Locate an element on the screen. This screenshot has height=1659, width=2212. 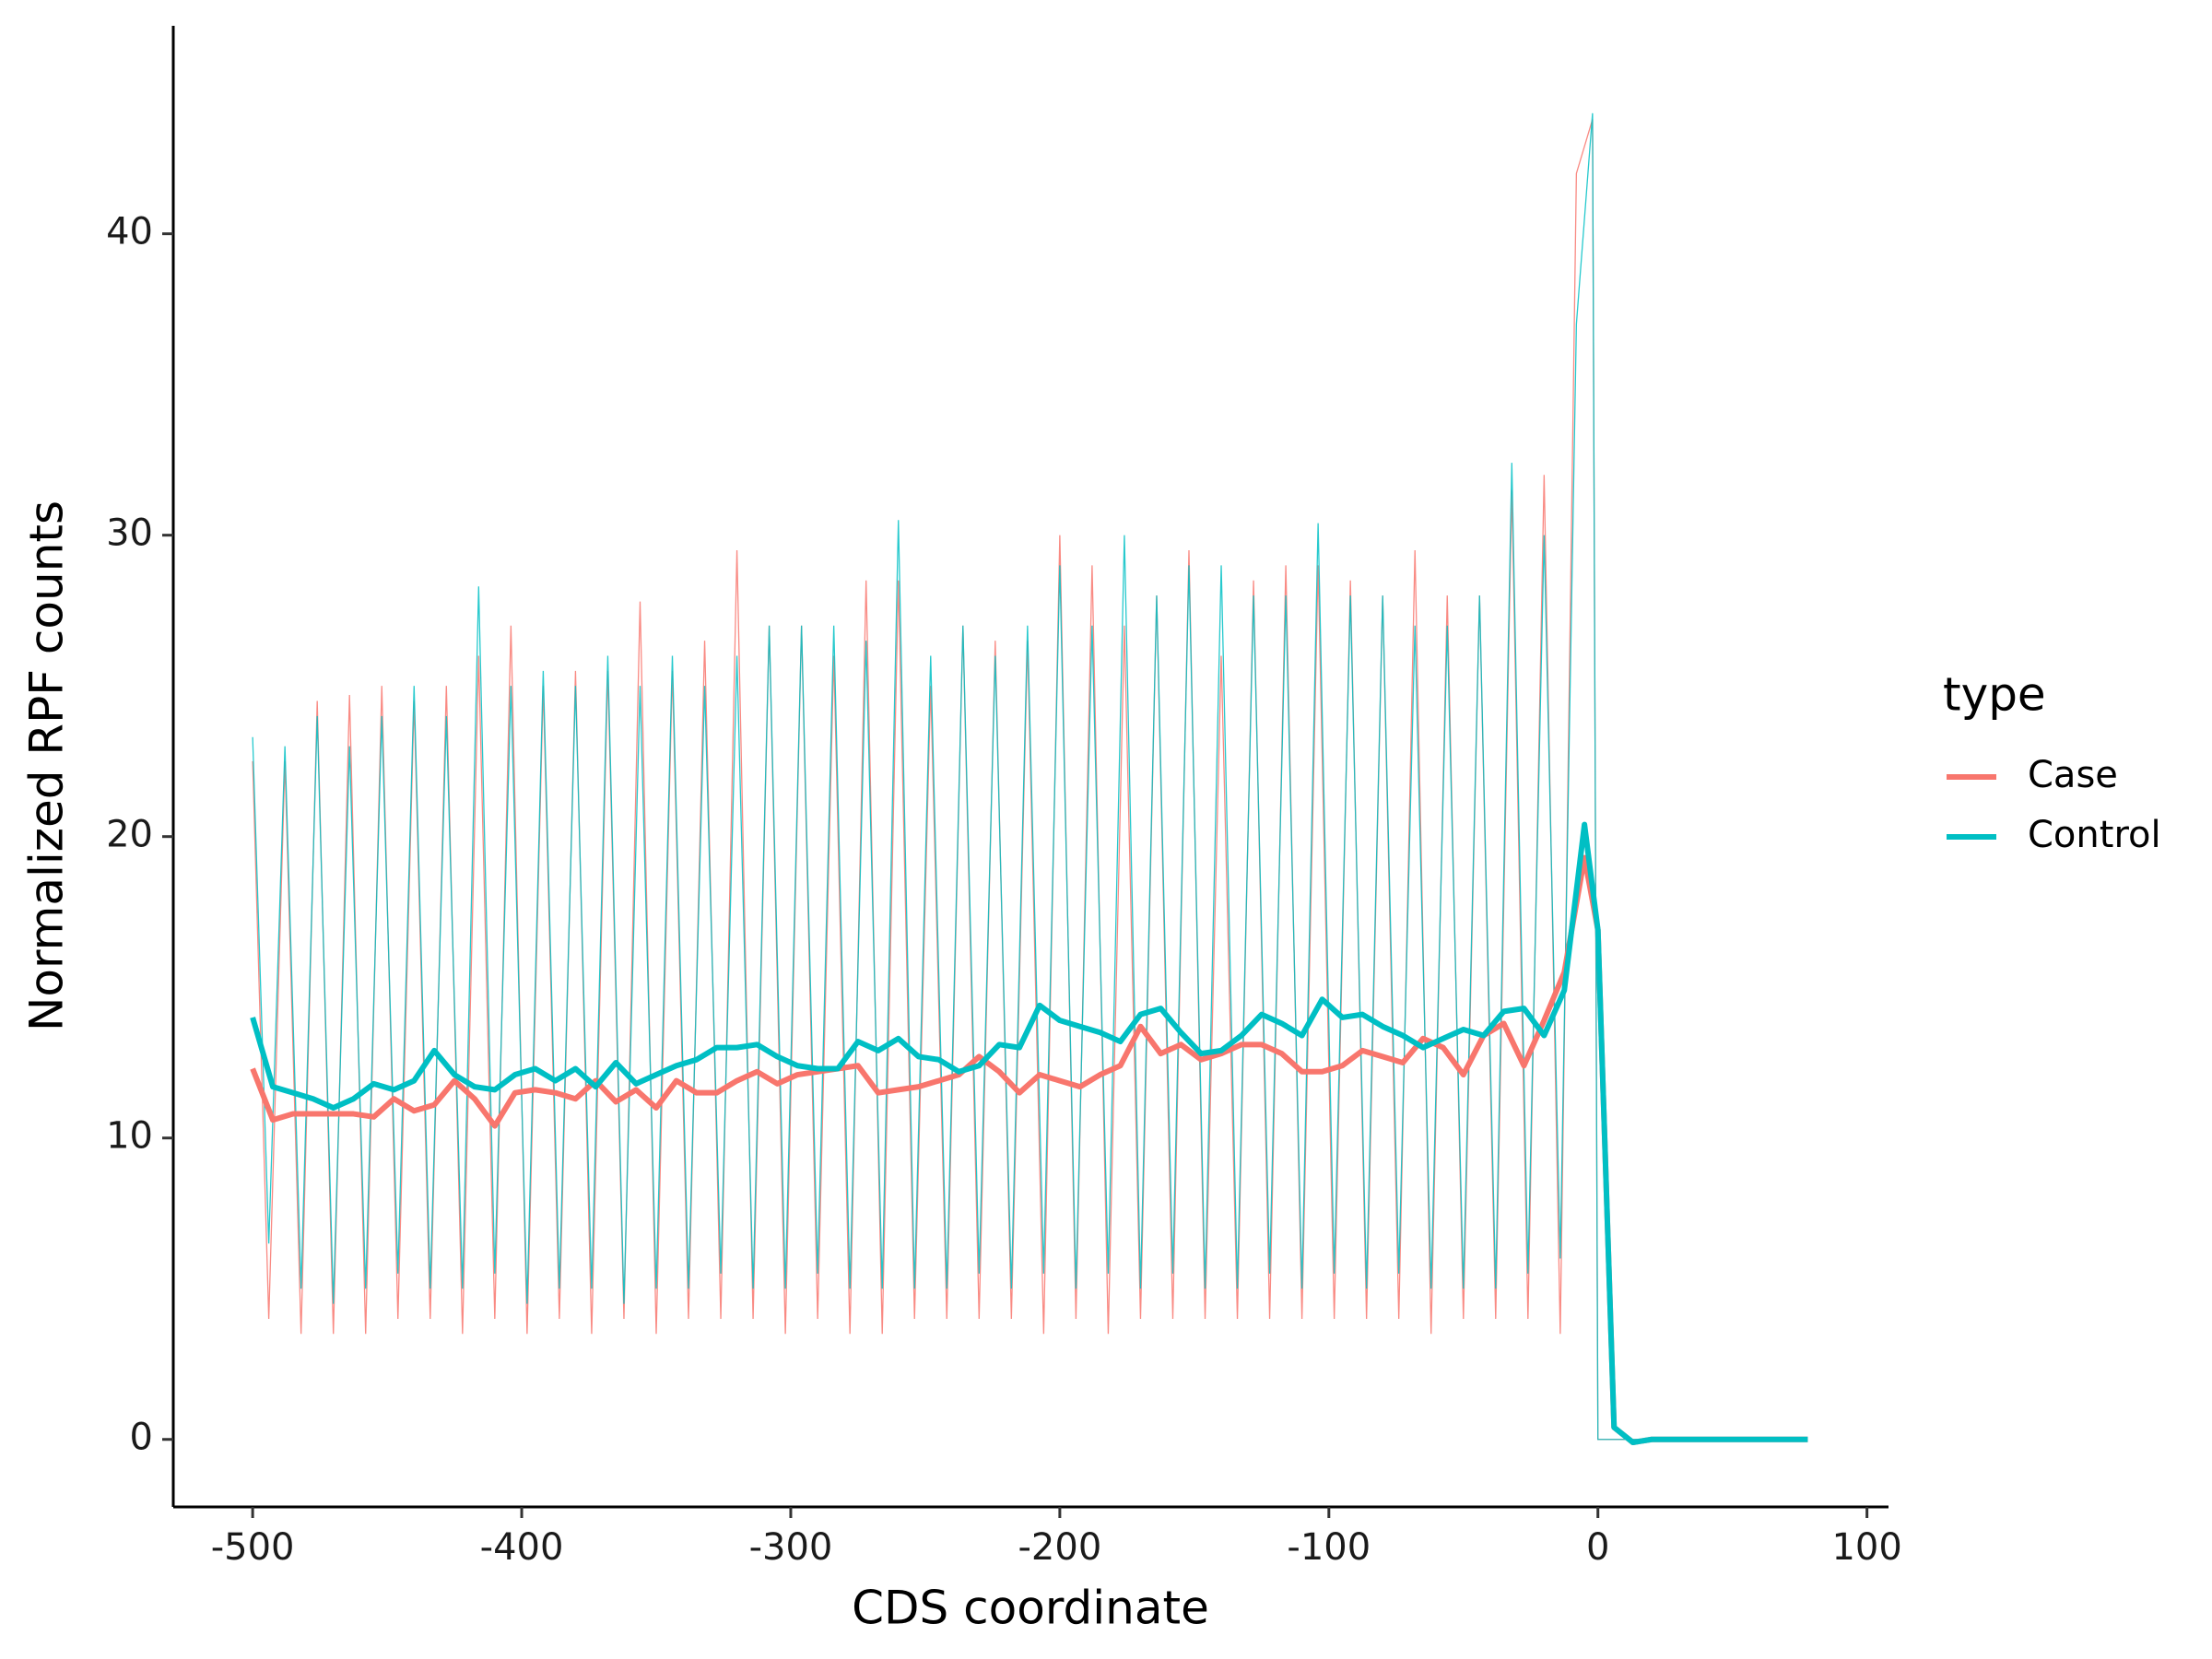
legend-label: Case is located at coordinates (2073, 775).